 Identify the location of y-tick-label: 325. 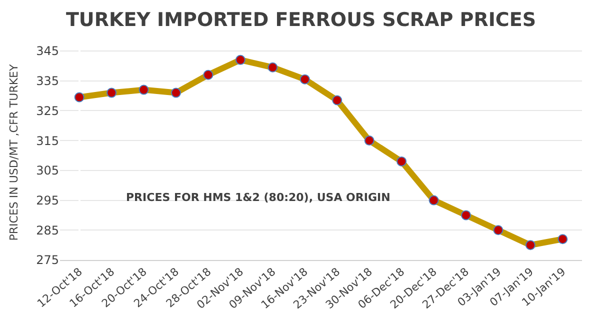
(47, 111).